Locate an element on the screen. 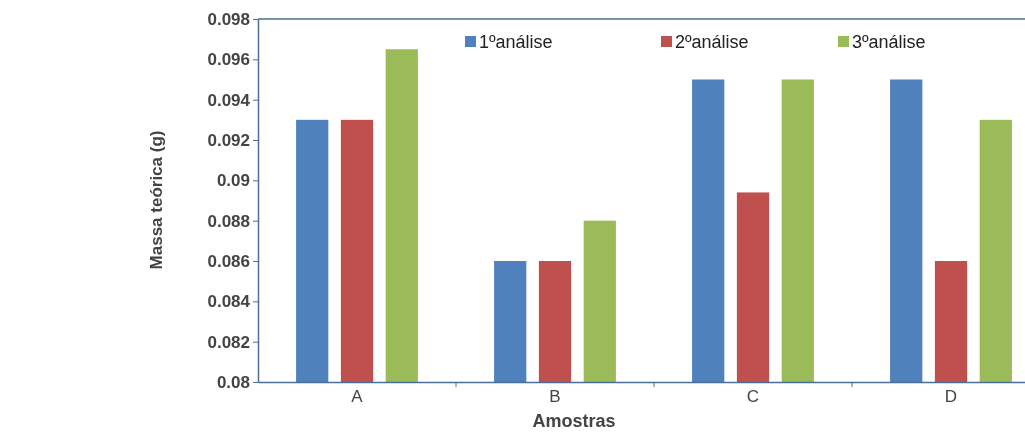  y-tick-label: 0.084 is located at coordinates (229, 302).